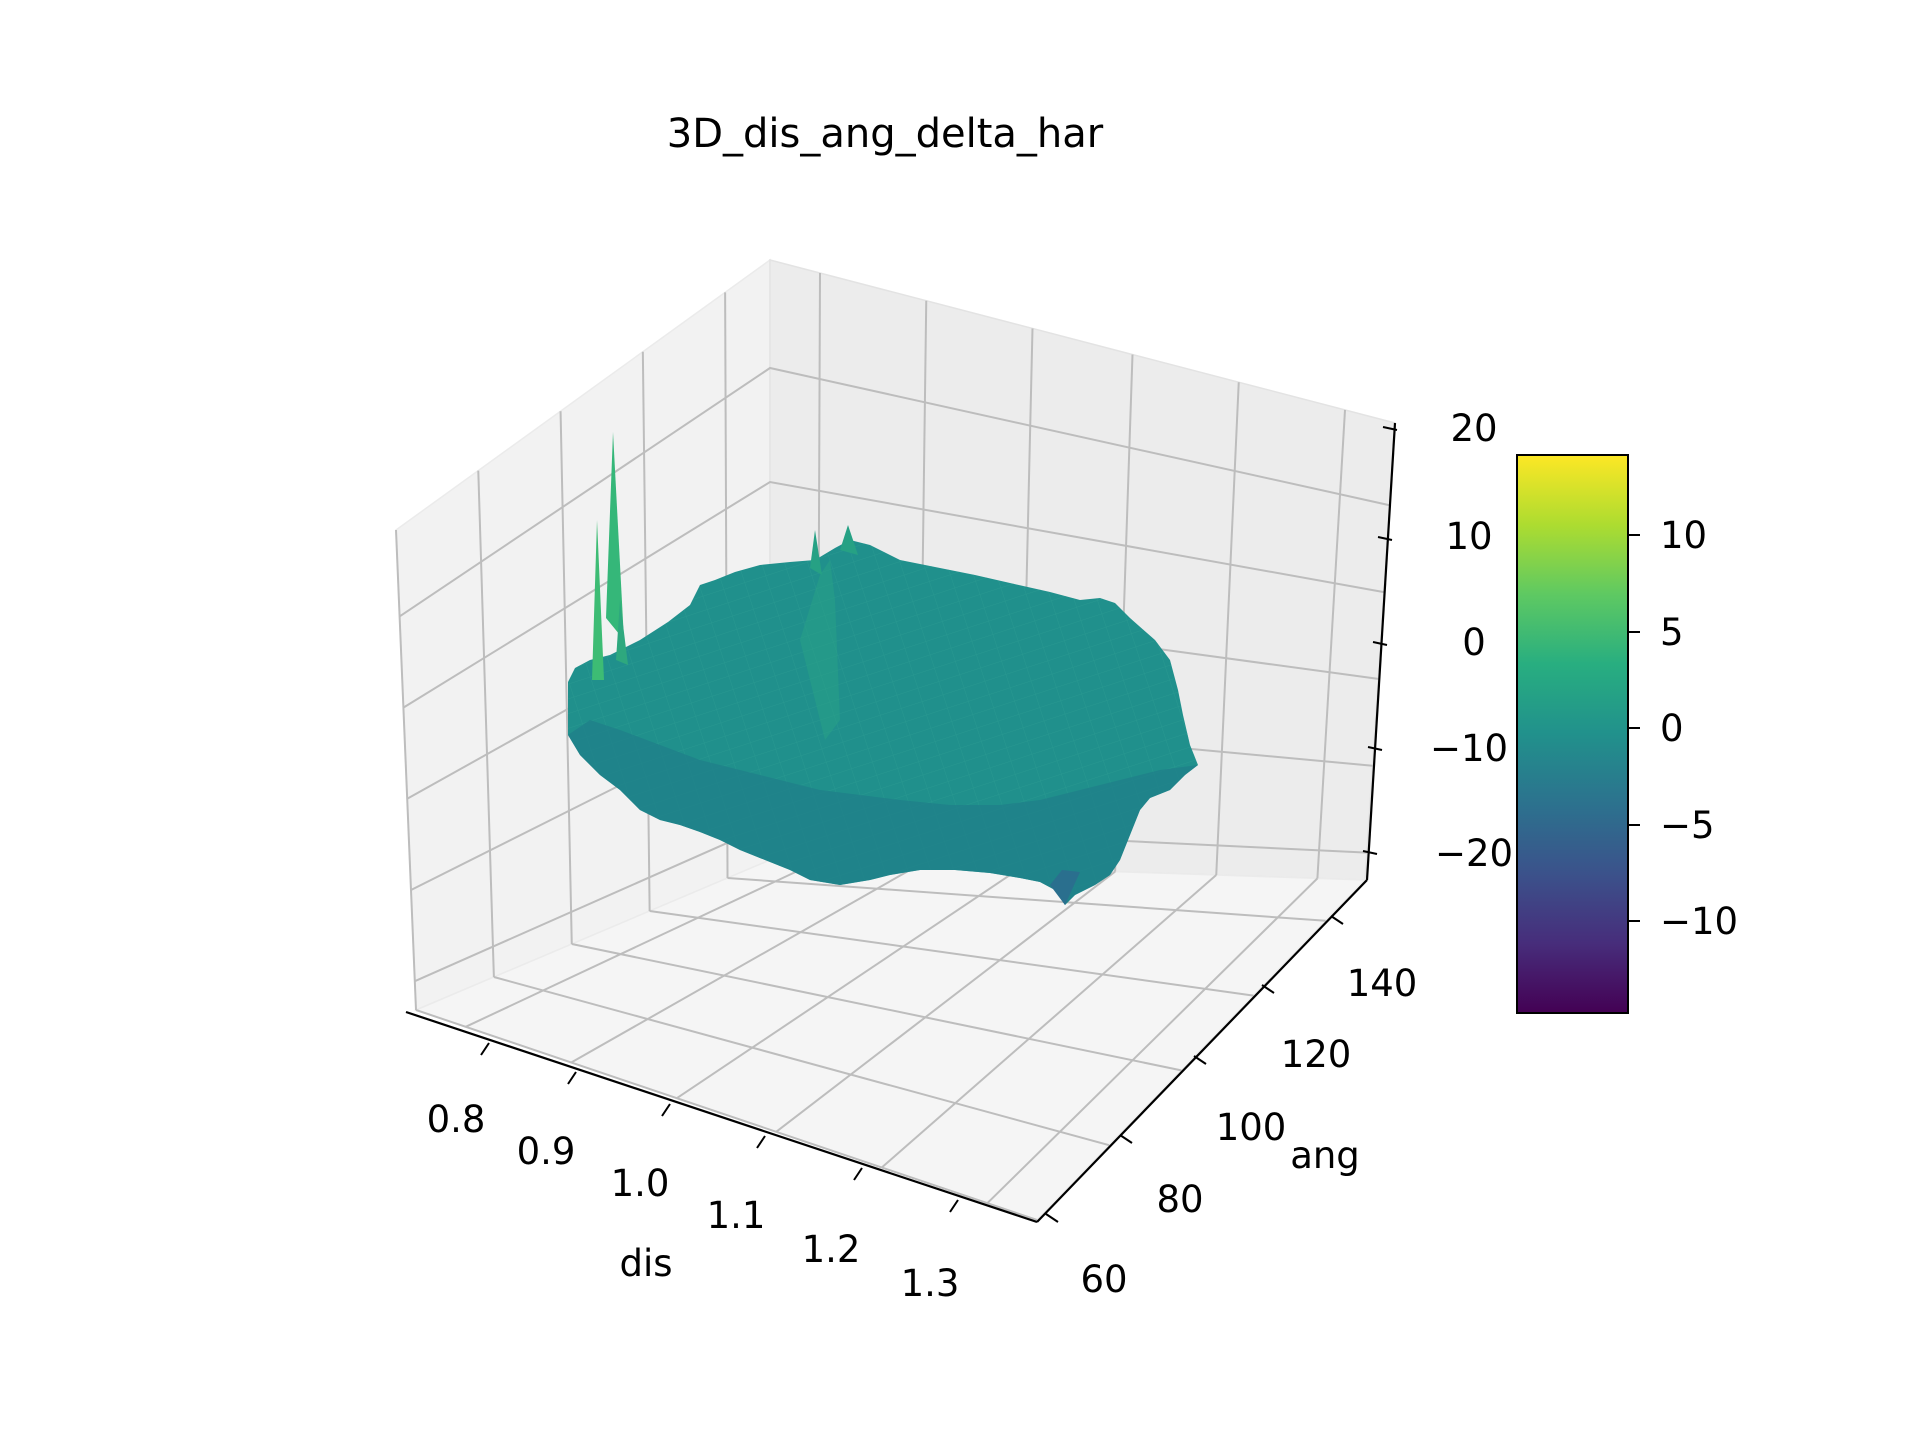 This screenshot has height=1440, width=1920. What do you see at coordinates (885, 134) in the screenshot?
I see `chart-title: 3D_dis_ang_delta_har` at bounding box center [885, 134].